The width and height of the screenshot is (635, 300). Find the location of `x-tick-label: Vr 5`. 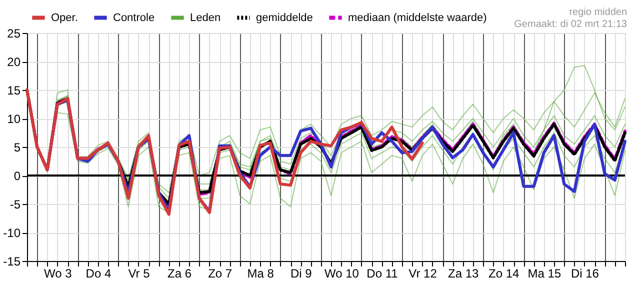

x-tick-label: Vr 5 is located at coordinates (139, 273).